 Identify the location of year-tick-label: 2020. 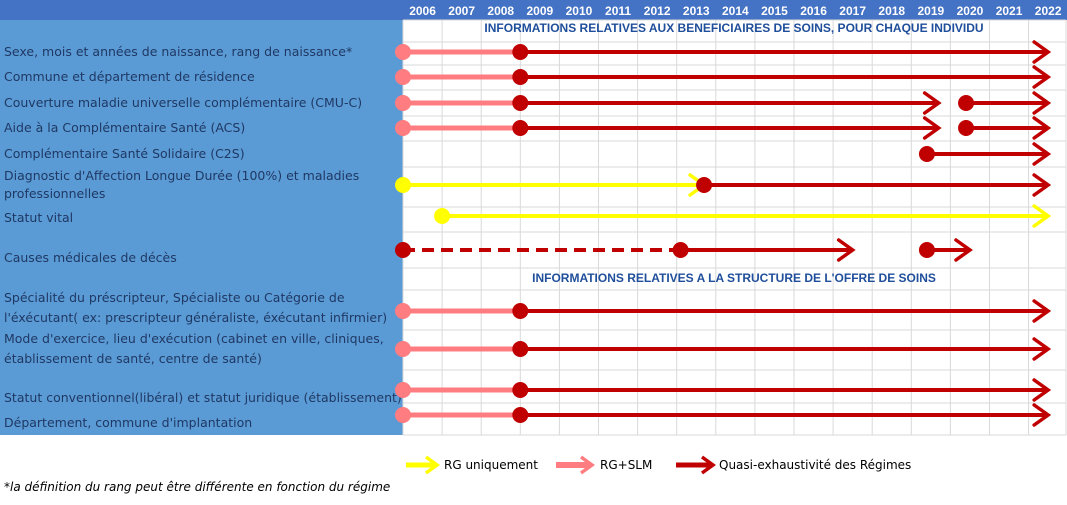
(970, 11).